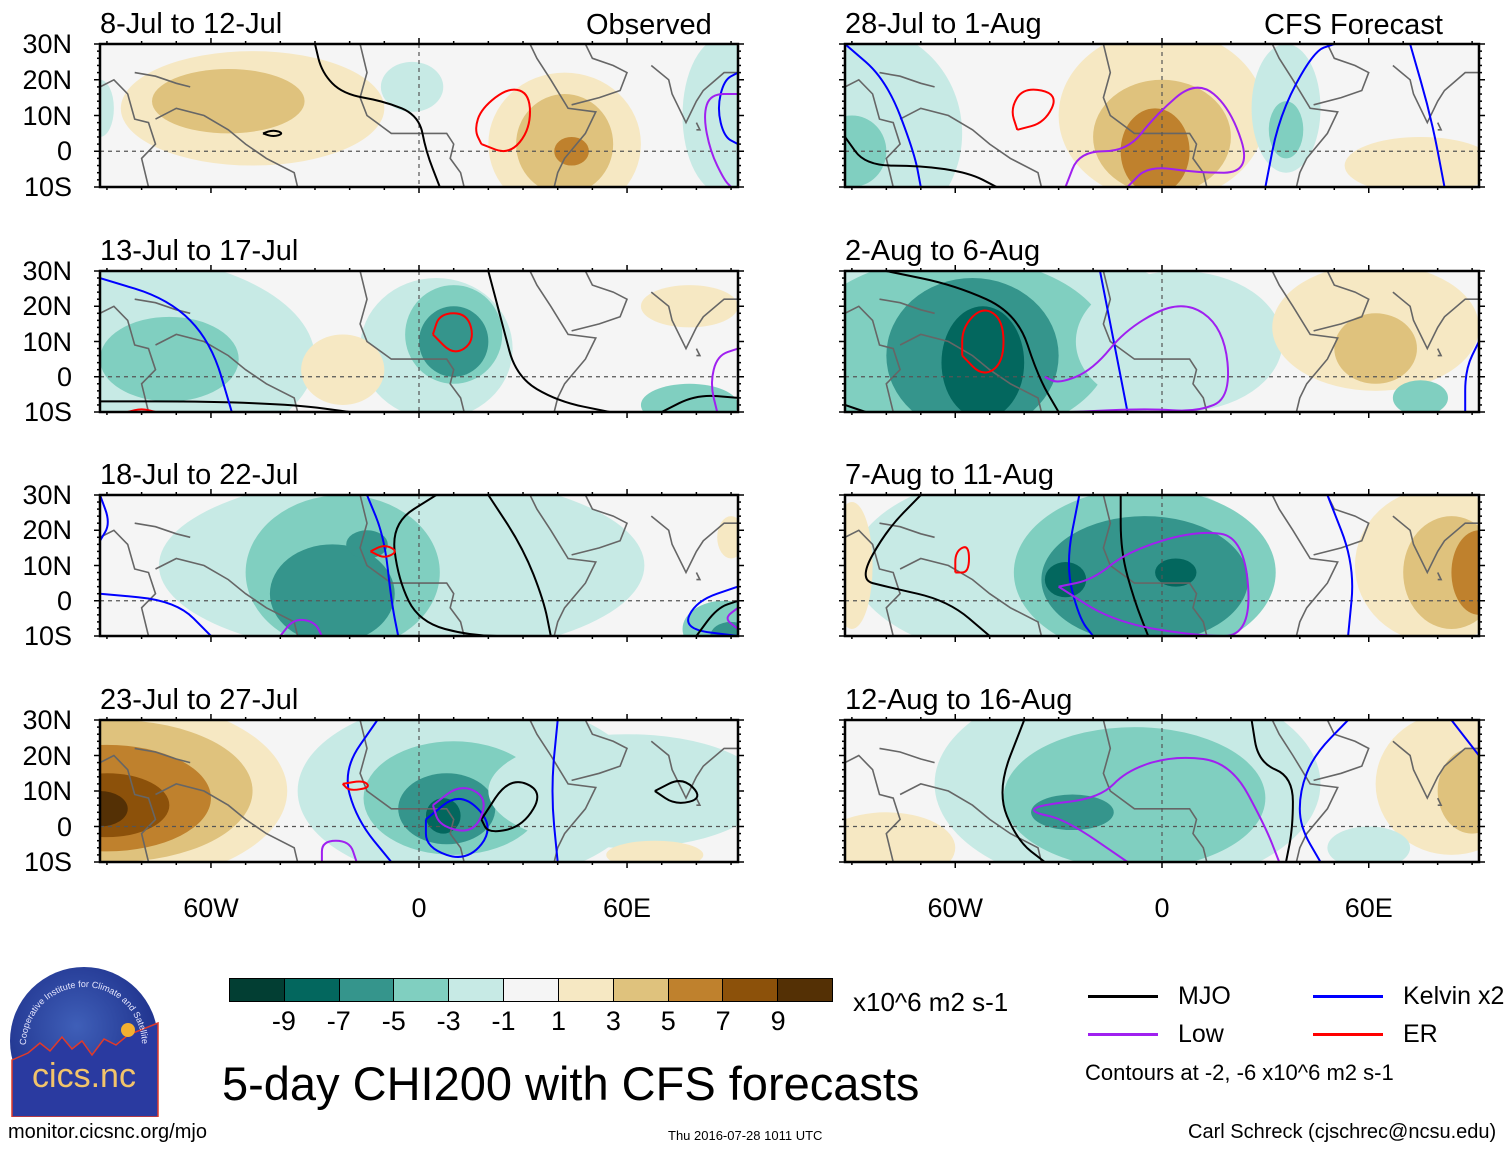 The width and height of the screenshot is (1510, 1149). I want to click on y-tick-label: 0, so click(64, 376).